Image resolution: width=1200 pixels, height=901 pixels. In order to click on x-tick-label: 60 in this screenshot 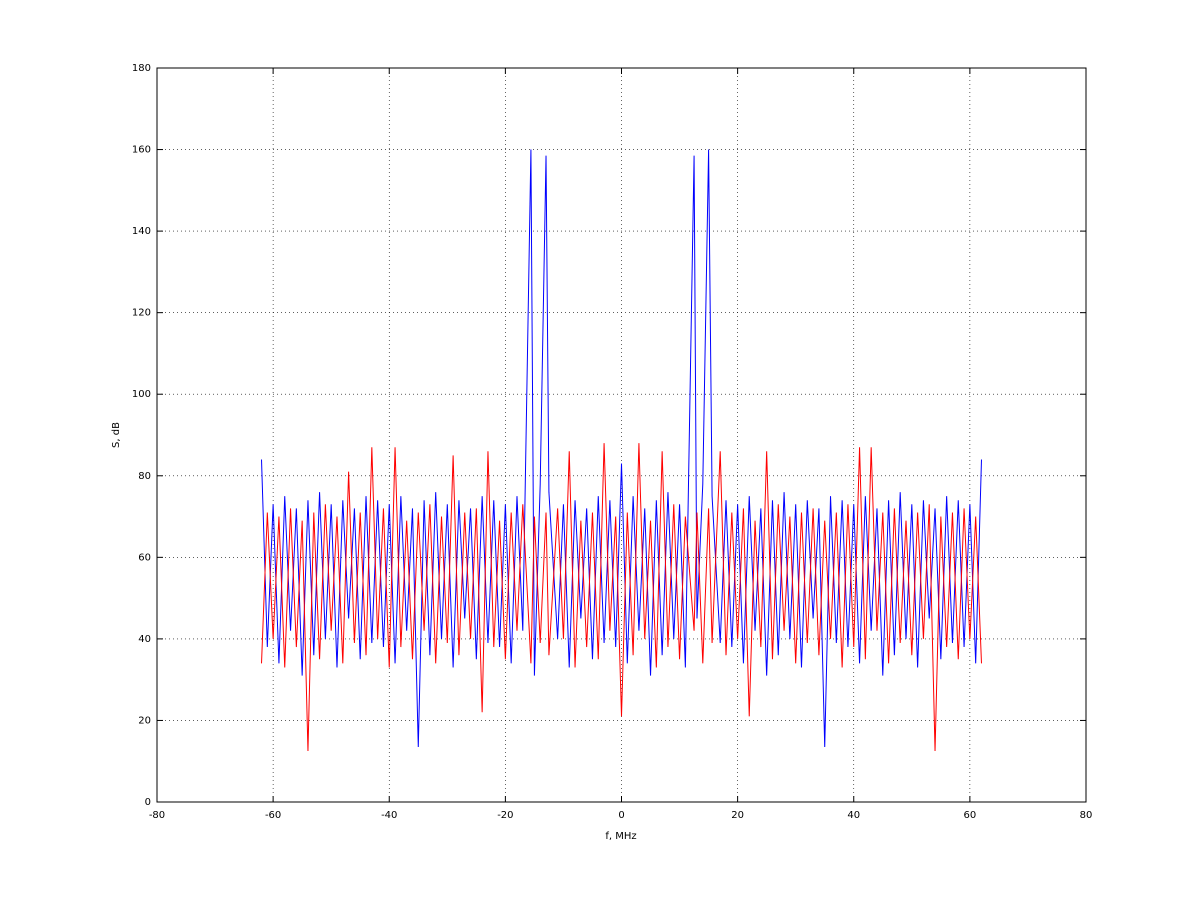, I will do `click(970, 815)`.